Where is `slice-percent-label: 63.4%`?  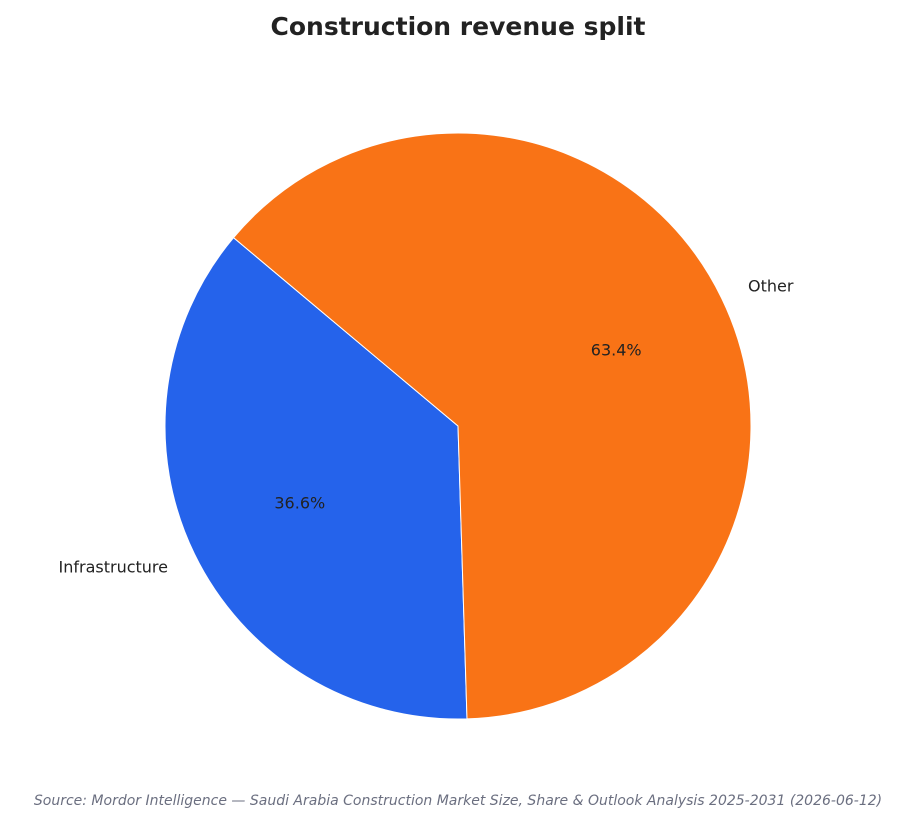
slice-percent-label: 63.4% is located at coordinates (616, 349).